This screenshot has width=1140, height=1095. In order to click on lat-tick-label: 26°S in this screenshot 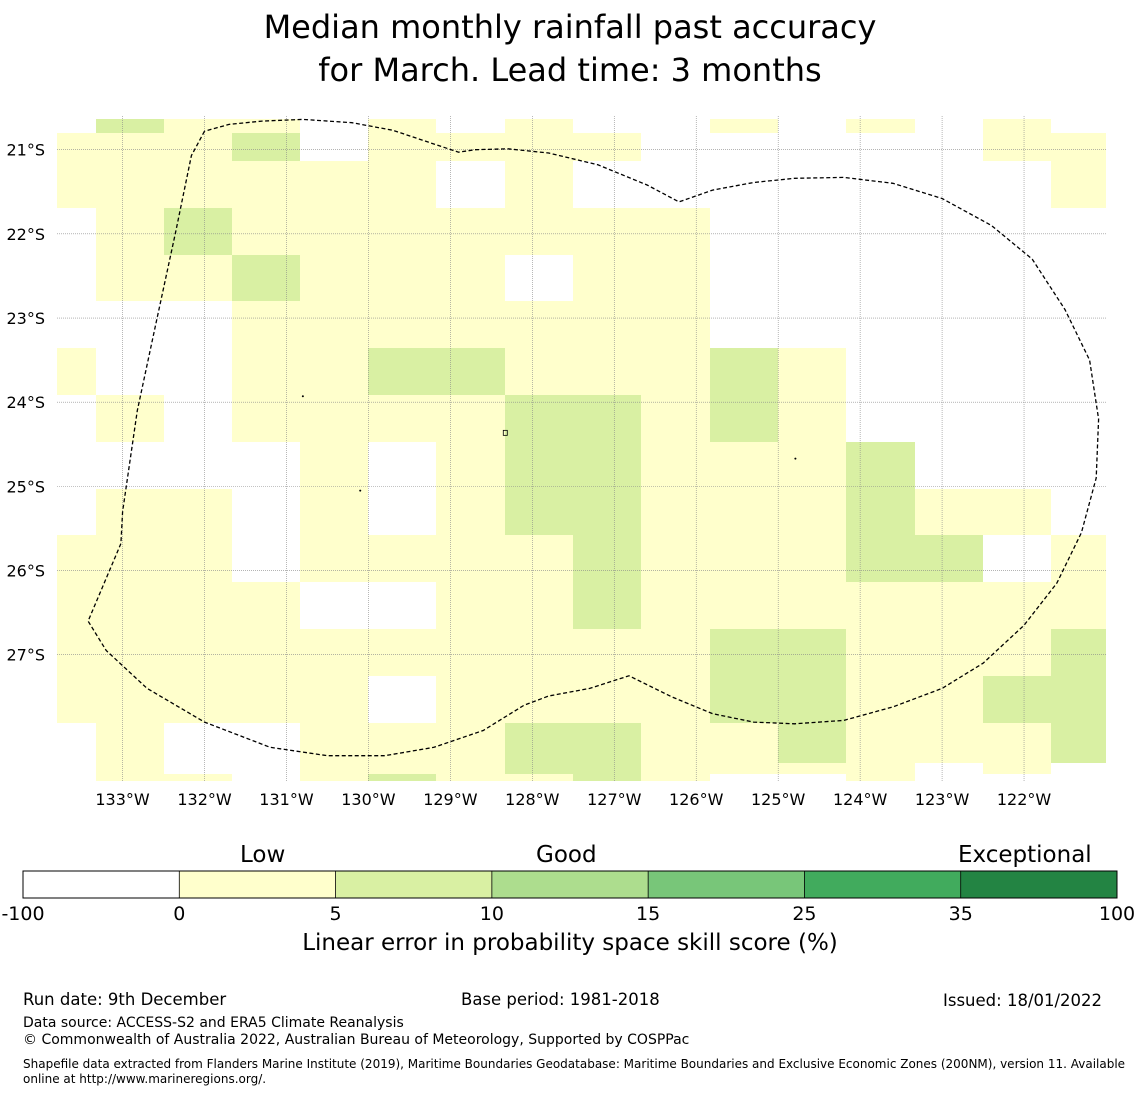, I will do `click(25, 571)`.